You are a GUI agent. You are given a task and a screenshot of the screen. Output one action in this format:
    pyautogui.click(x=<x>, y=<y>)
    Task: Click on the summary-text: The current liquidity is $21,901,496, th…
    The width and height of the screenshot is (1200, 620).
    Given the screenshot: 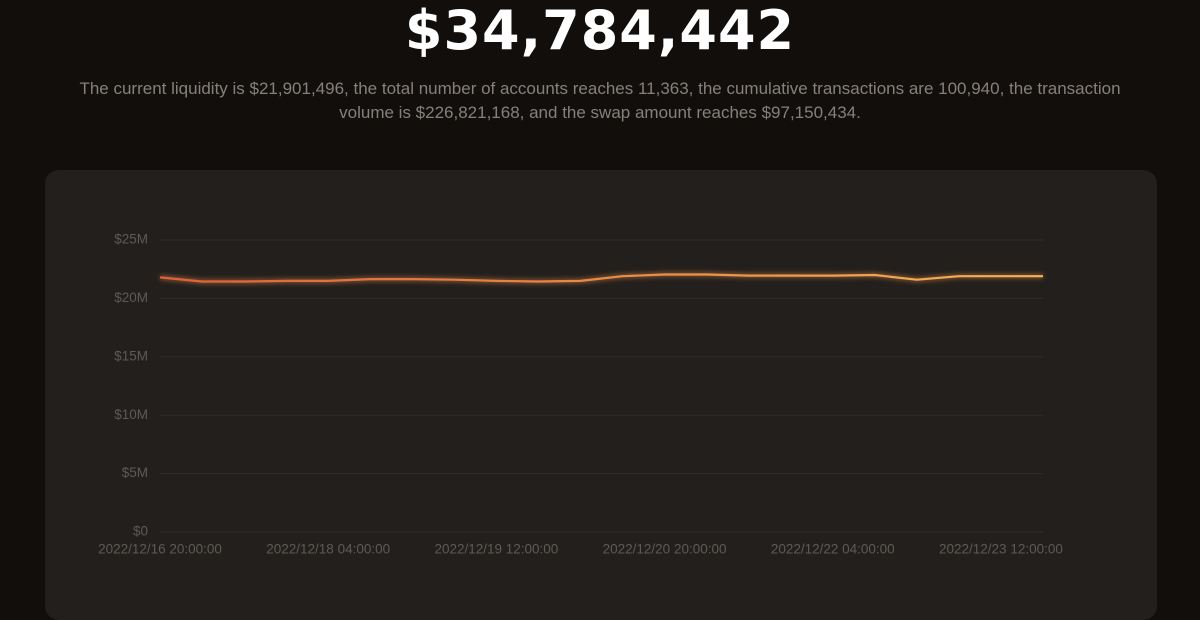 What is the action you would take?
    pyautogui.click(x=600, y=100)
    